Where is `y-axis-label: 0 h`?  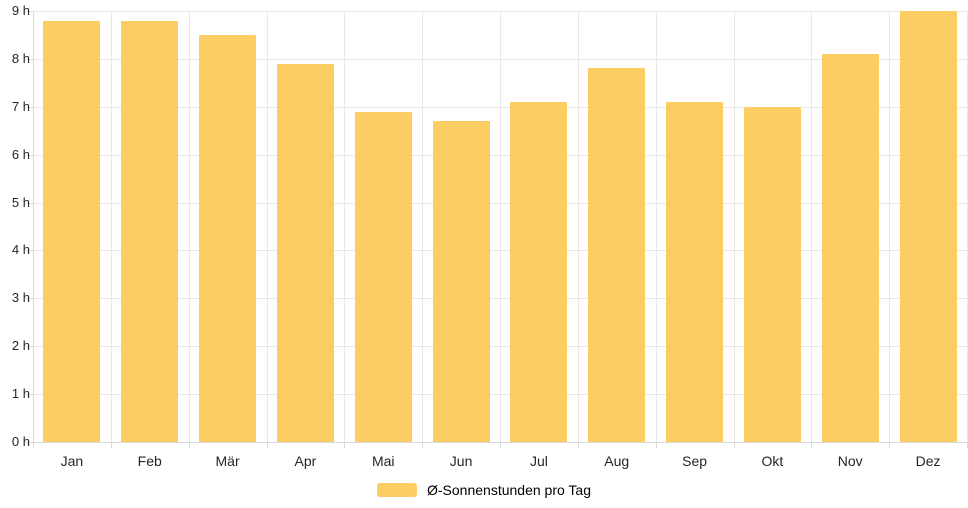
y-axis-label: 0 h is located at coordinates (20, 441).